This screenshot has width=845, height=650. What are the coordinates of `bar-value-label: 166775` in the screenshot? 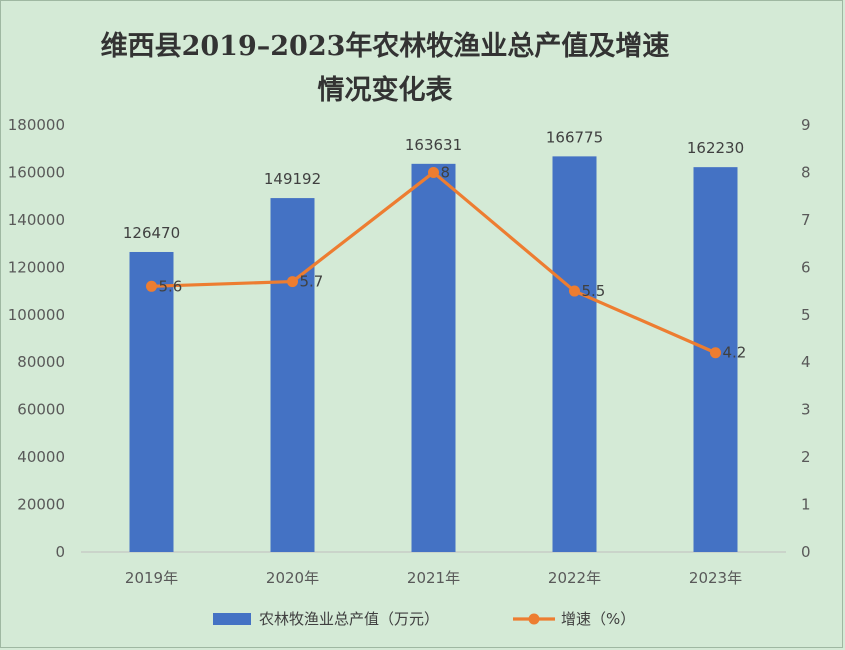 It's located at (574, 137).